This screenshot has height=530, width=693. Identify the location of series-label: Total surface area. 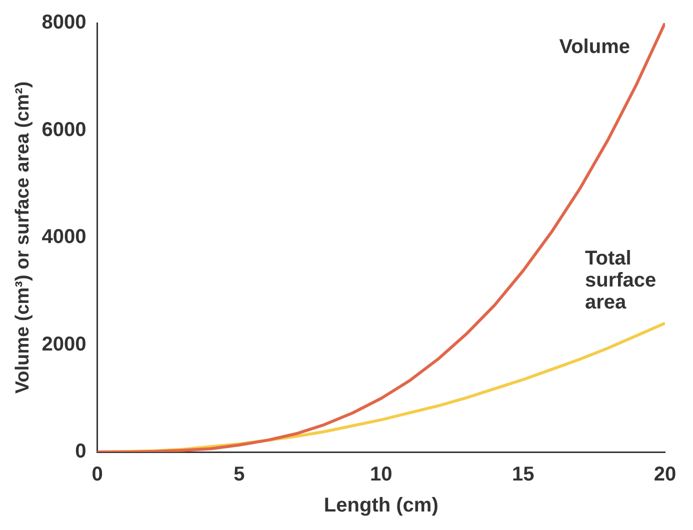
(620, 280).